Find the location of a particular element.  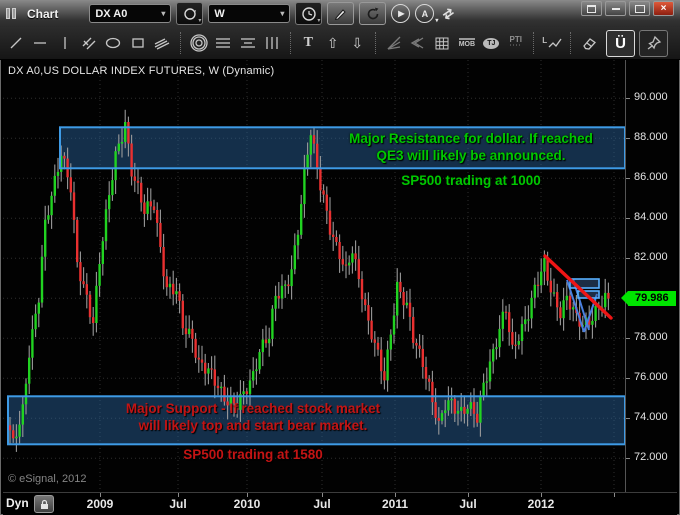

padlock-icon is located at coordinates (44, 504).